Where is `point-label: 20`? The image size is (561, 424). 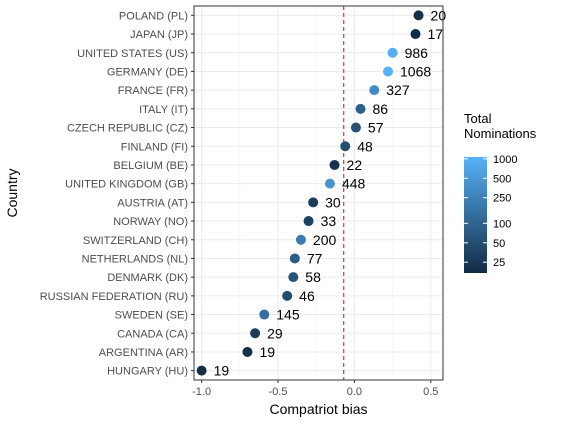 point-label: 20 is located at coordinates (439, 15).